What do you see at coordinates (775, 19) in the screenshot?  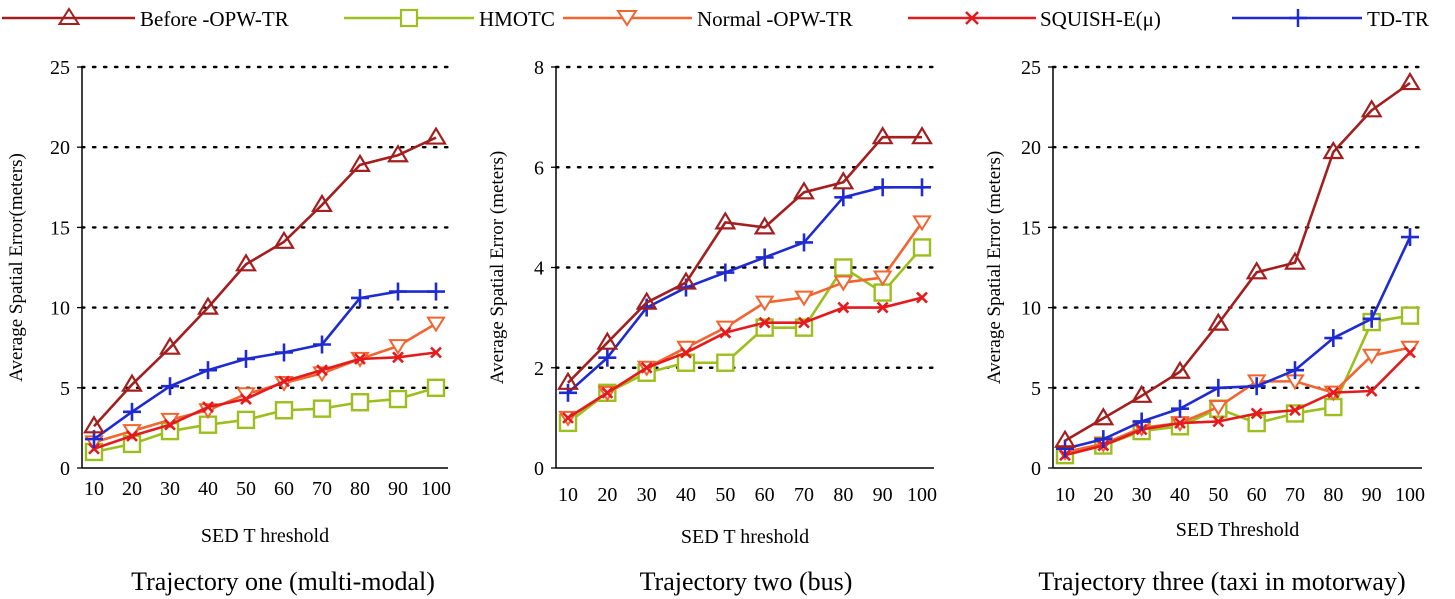 I see `legend-label: Normal -OPW-TR` at bounding box center [775, 19].